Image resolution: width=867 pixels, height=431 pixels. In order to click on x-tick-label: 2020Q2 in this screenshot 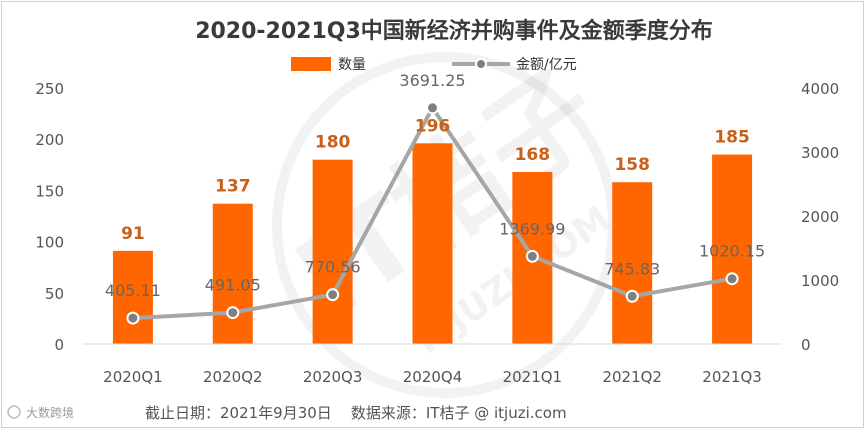, I will do `click(233, 377)`.